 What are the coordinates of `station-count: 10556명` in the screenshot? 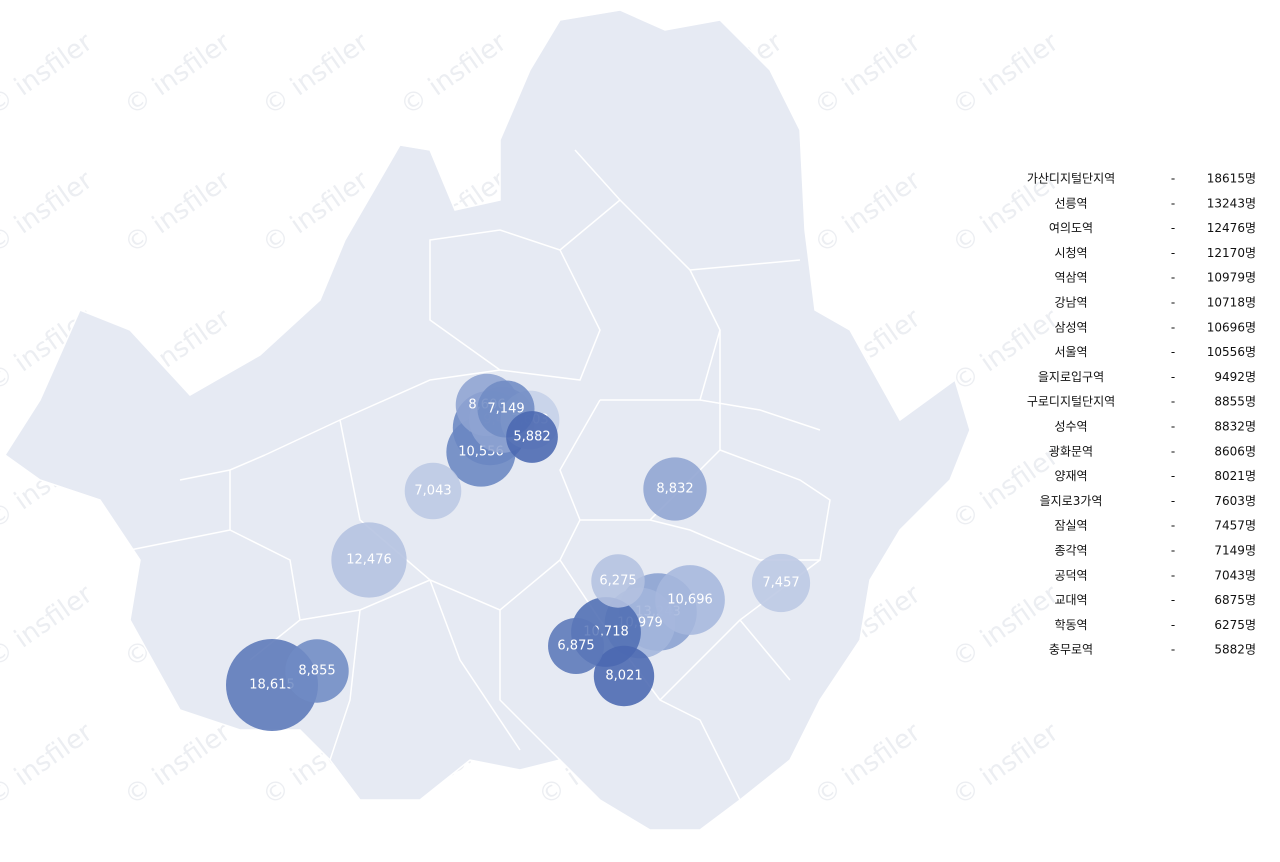 It's located at (1231, 352).